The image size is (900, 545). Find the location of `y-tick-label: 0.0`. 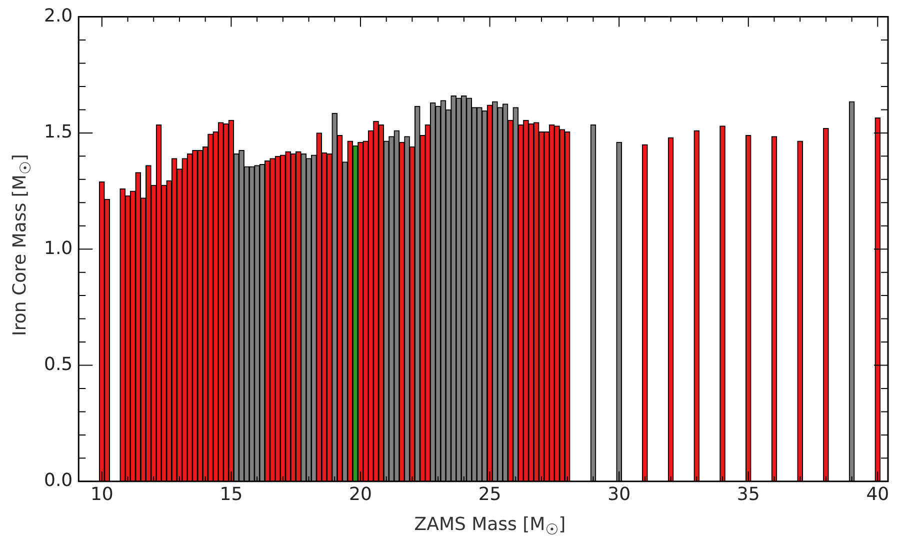

y-tick-label: 0.0 is located at coordinates (58, 481).